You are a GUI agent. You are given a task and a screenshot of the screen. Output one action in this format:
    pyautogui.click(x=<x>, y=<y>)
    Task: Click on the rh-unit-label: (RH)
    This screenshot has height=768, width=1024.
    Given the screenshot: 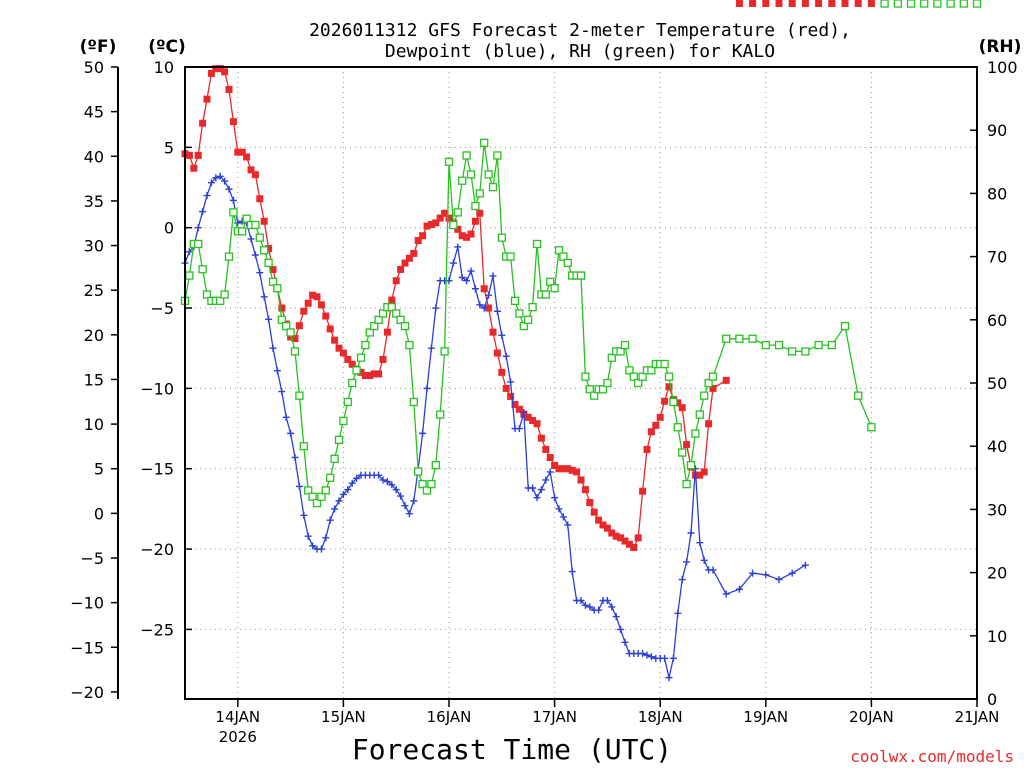 What is the action you would take?
    pyautogui.click(x=1000, y=47)
    